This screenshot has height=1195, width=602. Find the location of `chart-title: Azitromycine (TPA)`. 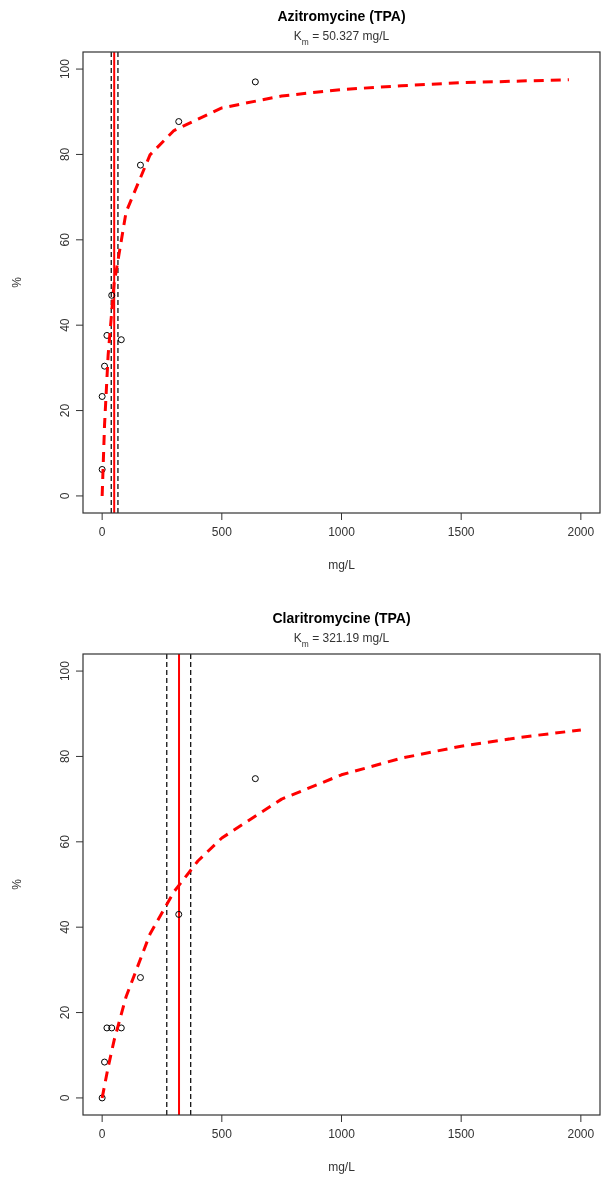

chart-title: Azitromycine (TPA) is located at coordinates (341, 16).